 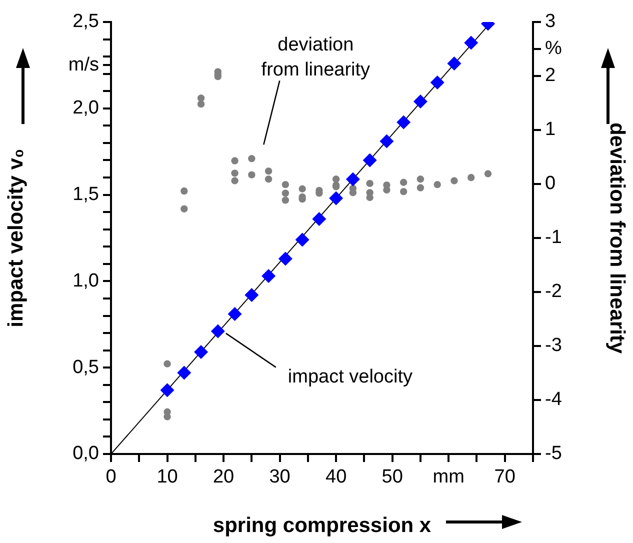 I want to click on y-tick-label: 1,0, so click(x=85, y=281).